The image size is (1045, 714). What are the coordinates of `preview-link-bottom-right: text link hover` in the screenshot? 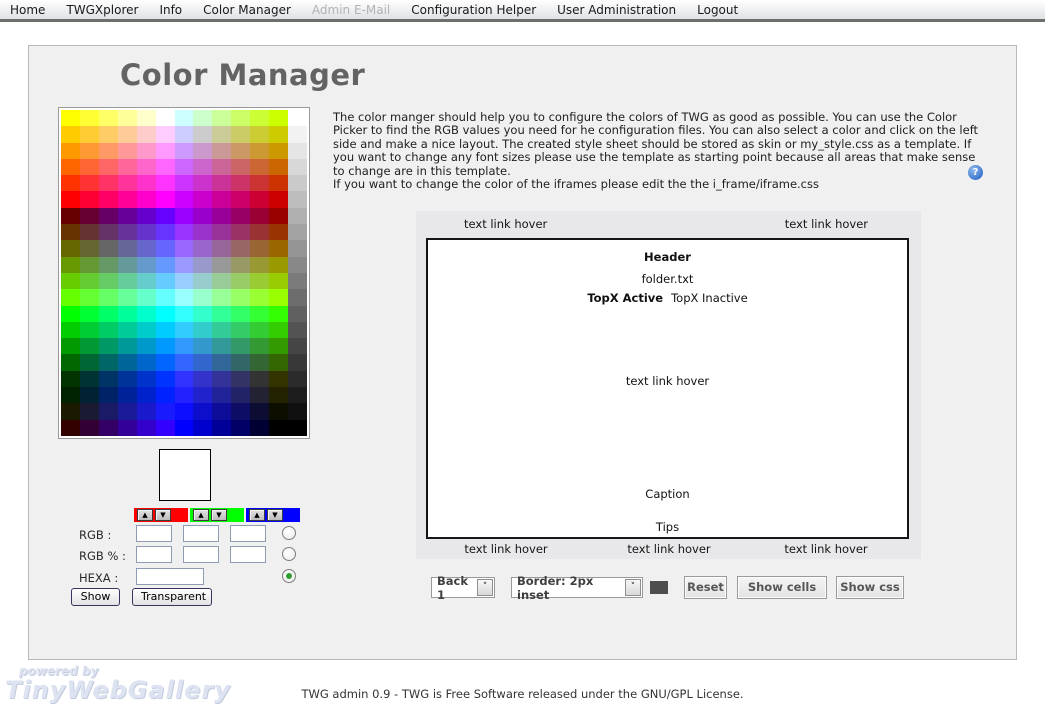 It's located at (826, 549).